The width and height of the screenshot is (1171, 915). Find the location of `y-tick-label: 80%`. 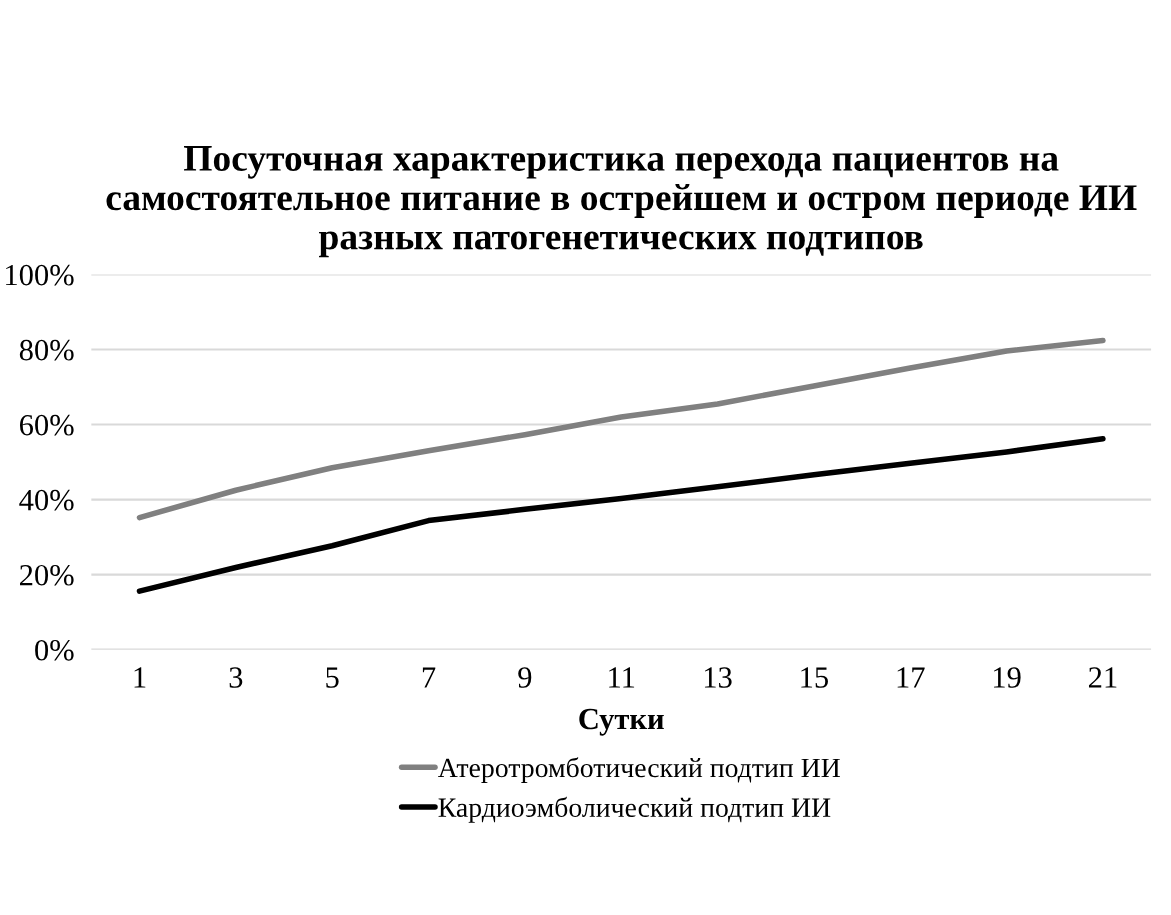

y-tick-label: 80% is located at coordinates (46, 350).